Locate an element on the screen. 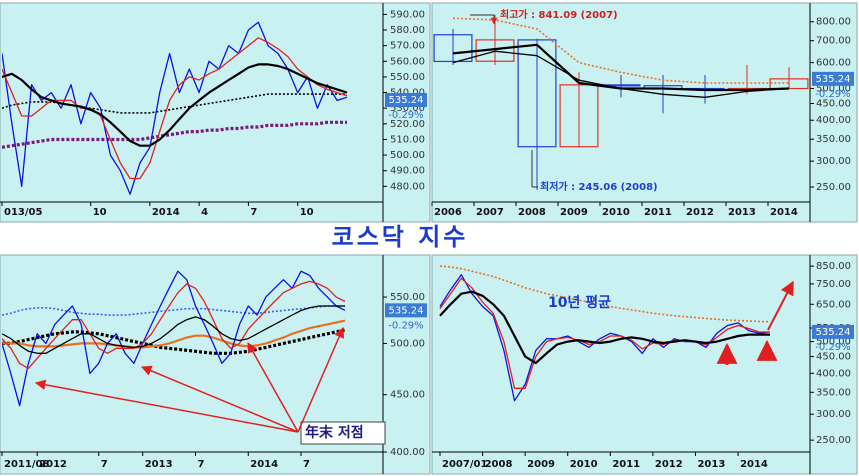 This screenshot has height=476, width=859. y-tick-label: 700.00 is located at coordinates (833, 41).